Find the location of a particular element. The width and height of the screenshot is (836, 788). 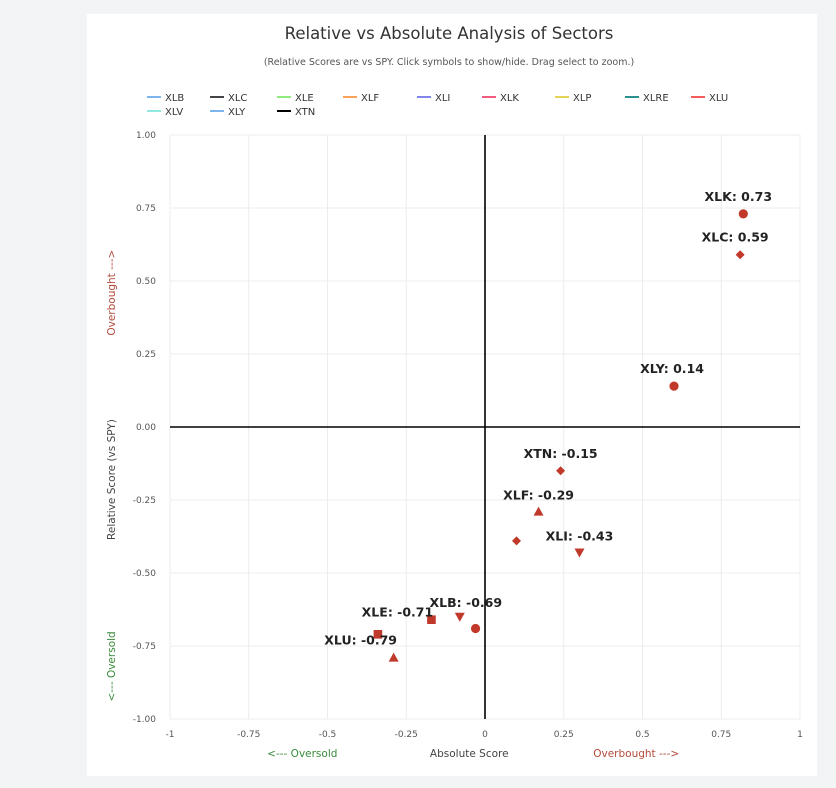

point-xlre is located at coordinates (475, 628).